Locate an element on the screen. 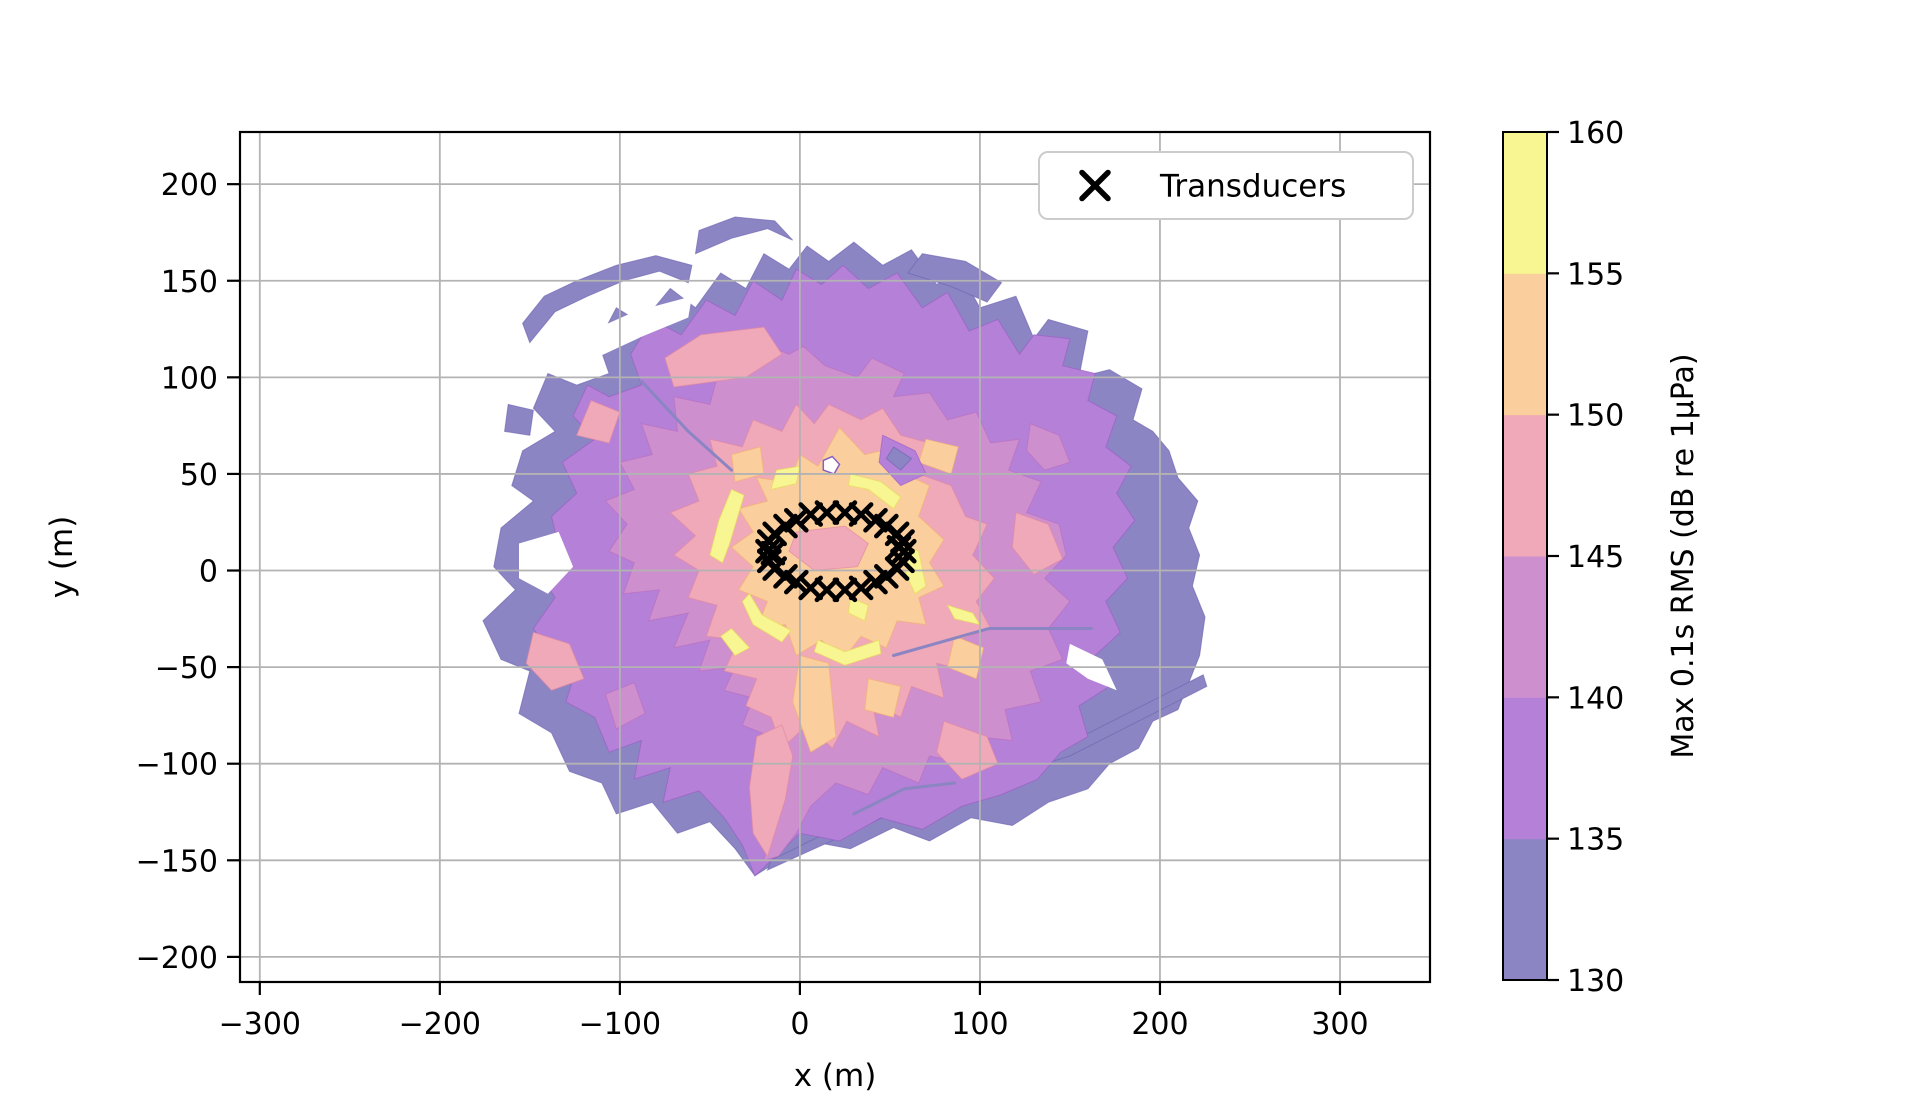  x-tick-label: −300 is located at coordinates (260, 1024).